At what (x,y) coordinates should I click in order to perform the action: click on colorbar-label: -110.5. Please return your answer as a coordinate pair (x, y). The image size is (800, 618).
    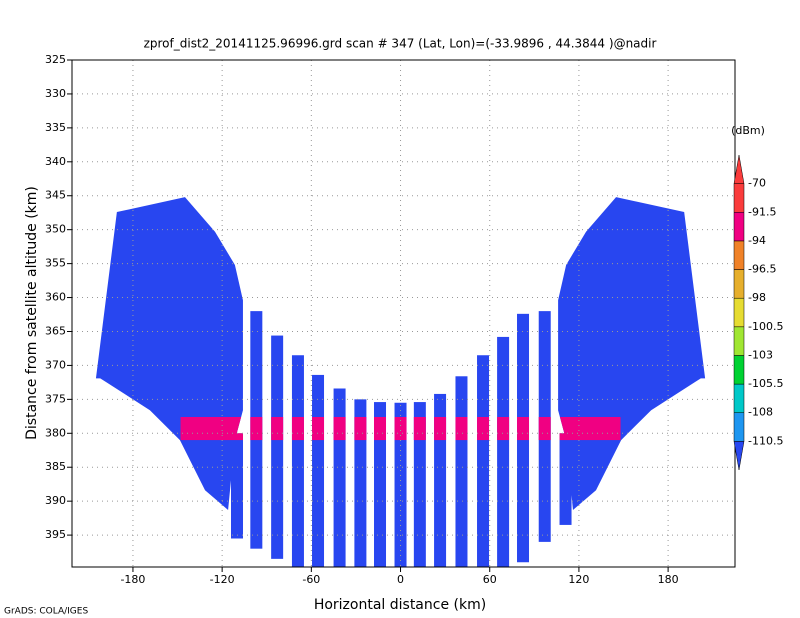
    Looking at the image, I should click on (765, 440).